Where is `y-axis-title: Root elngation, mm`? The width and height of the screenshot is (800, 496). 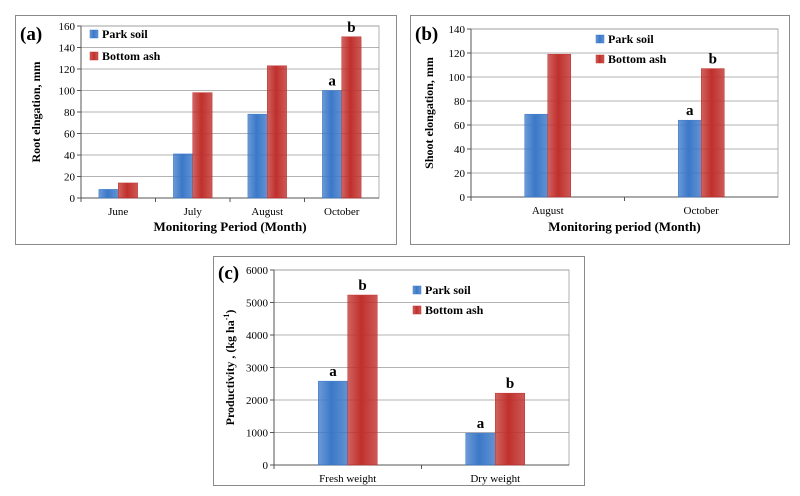 y-axis-title: Root elngation, mm is located at coordinates (36, 112).